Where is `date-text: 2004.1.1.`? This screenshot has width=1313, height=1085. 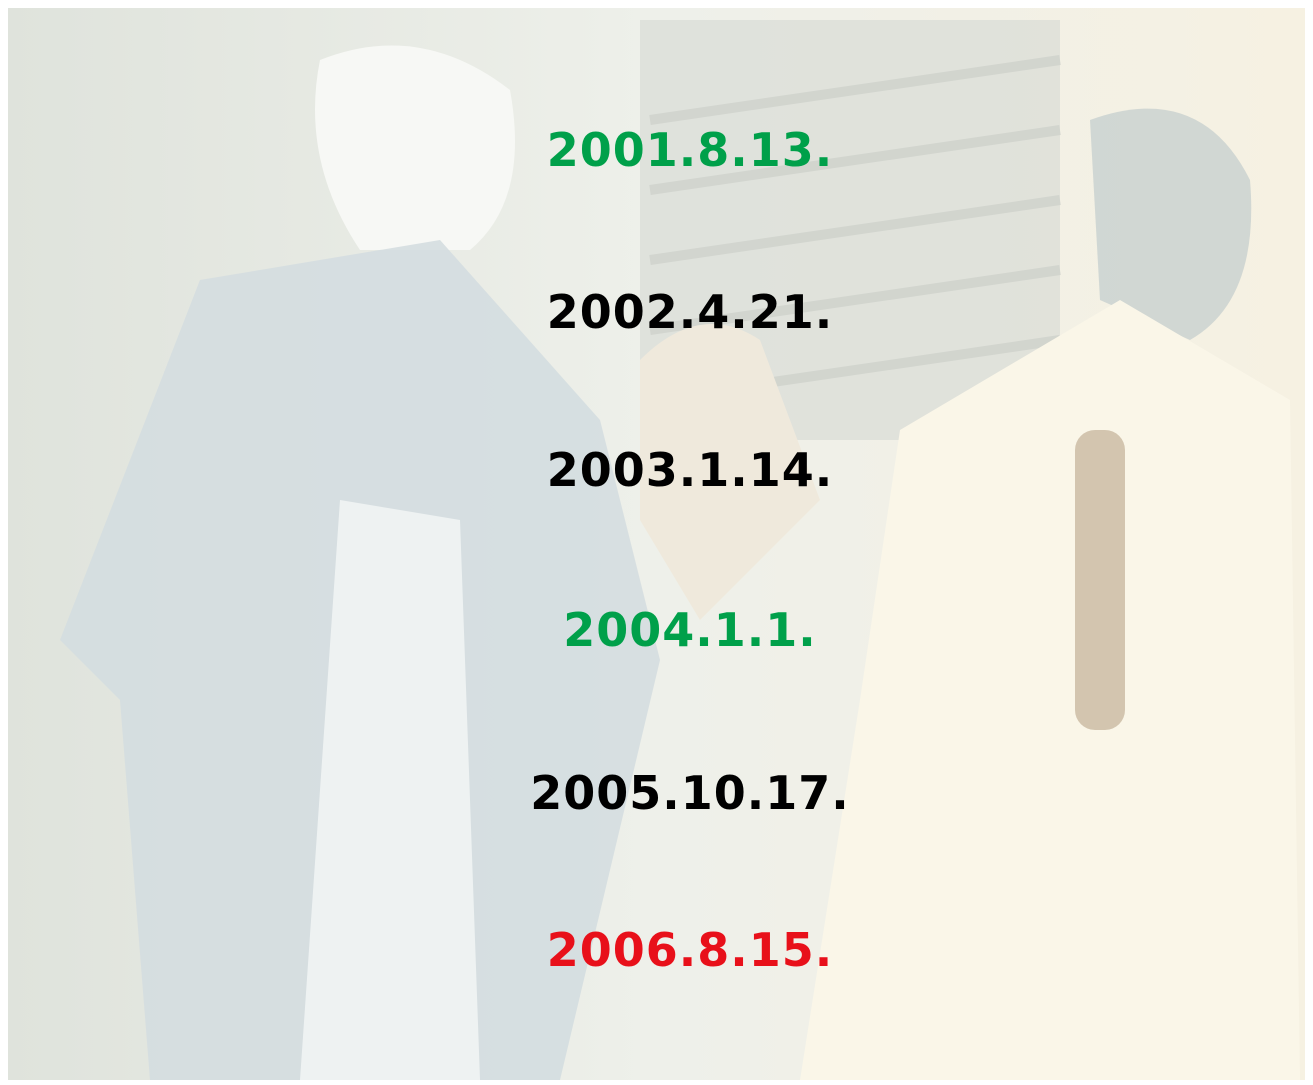 date-text: 2004.1.1. is located at coordinates (690, 630).